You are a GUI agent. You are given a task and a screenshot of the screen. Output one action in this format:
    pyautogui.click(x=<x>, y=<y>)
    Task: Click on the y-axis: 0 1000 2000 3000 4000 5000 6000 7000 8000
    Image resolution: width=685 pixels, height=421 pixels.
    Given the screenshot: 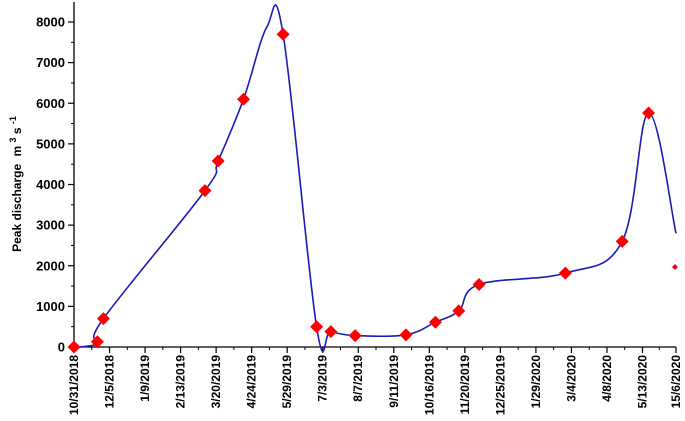 What is the action you would take?
    pyautogui.click(x=55, y=178)
    